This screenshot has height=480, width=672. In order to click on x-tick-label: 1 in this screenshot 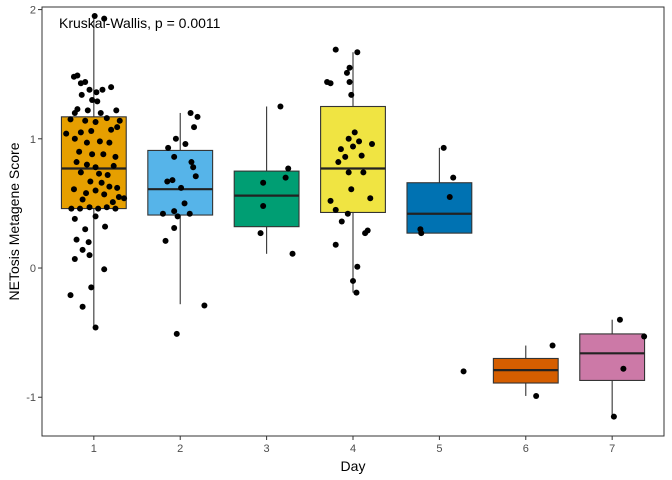, I will do `click(94, 449)`.